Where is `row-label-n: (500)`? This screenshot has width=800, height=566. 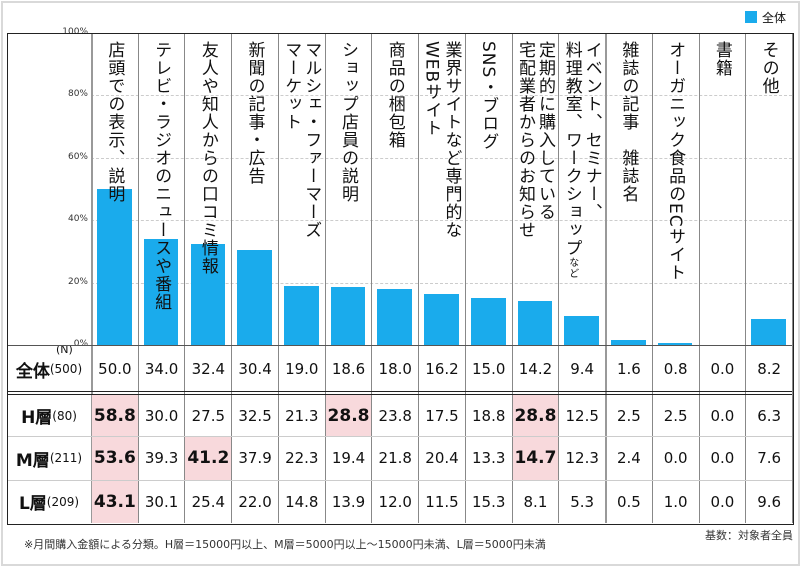 row-label-n: (500) is located at coordinates (66, 369).